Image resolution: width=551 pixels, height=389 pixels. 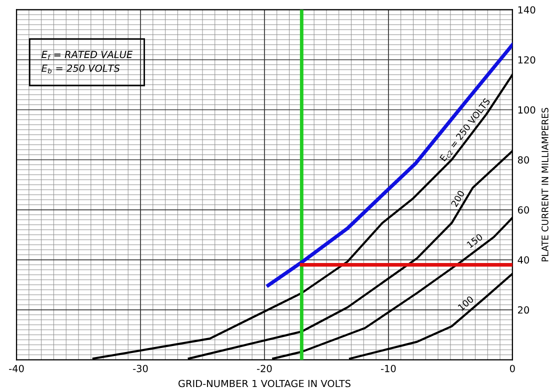 I want to click on x-tick-label: -40, so click(x=16, y=368).